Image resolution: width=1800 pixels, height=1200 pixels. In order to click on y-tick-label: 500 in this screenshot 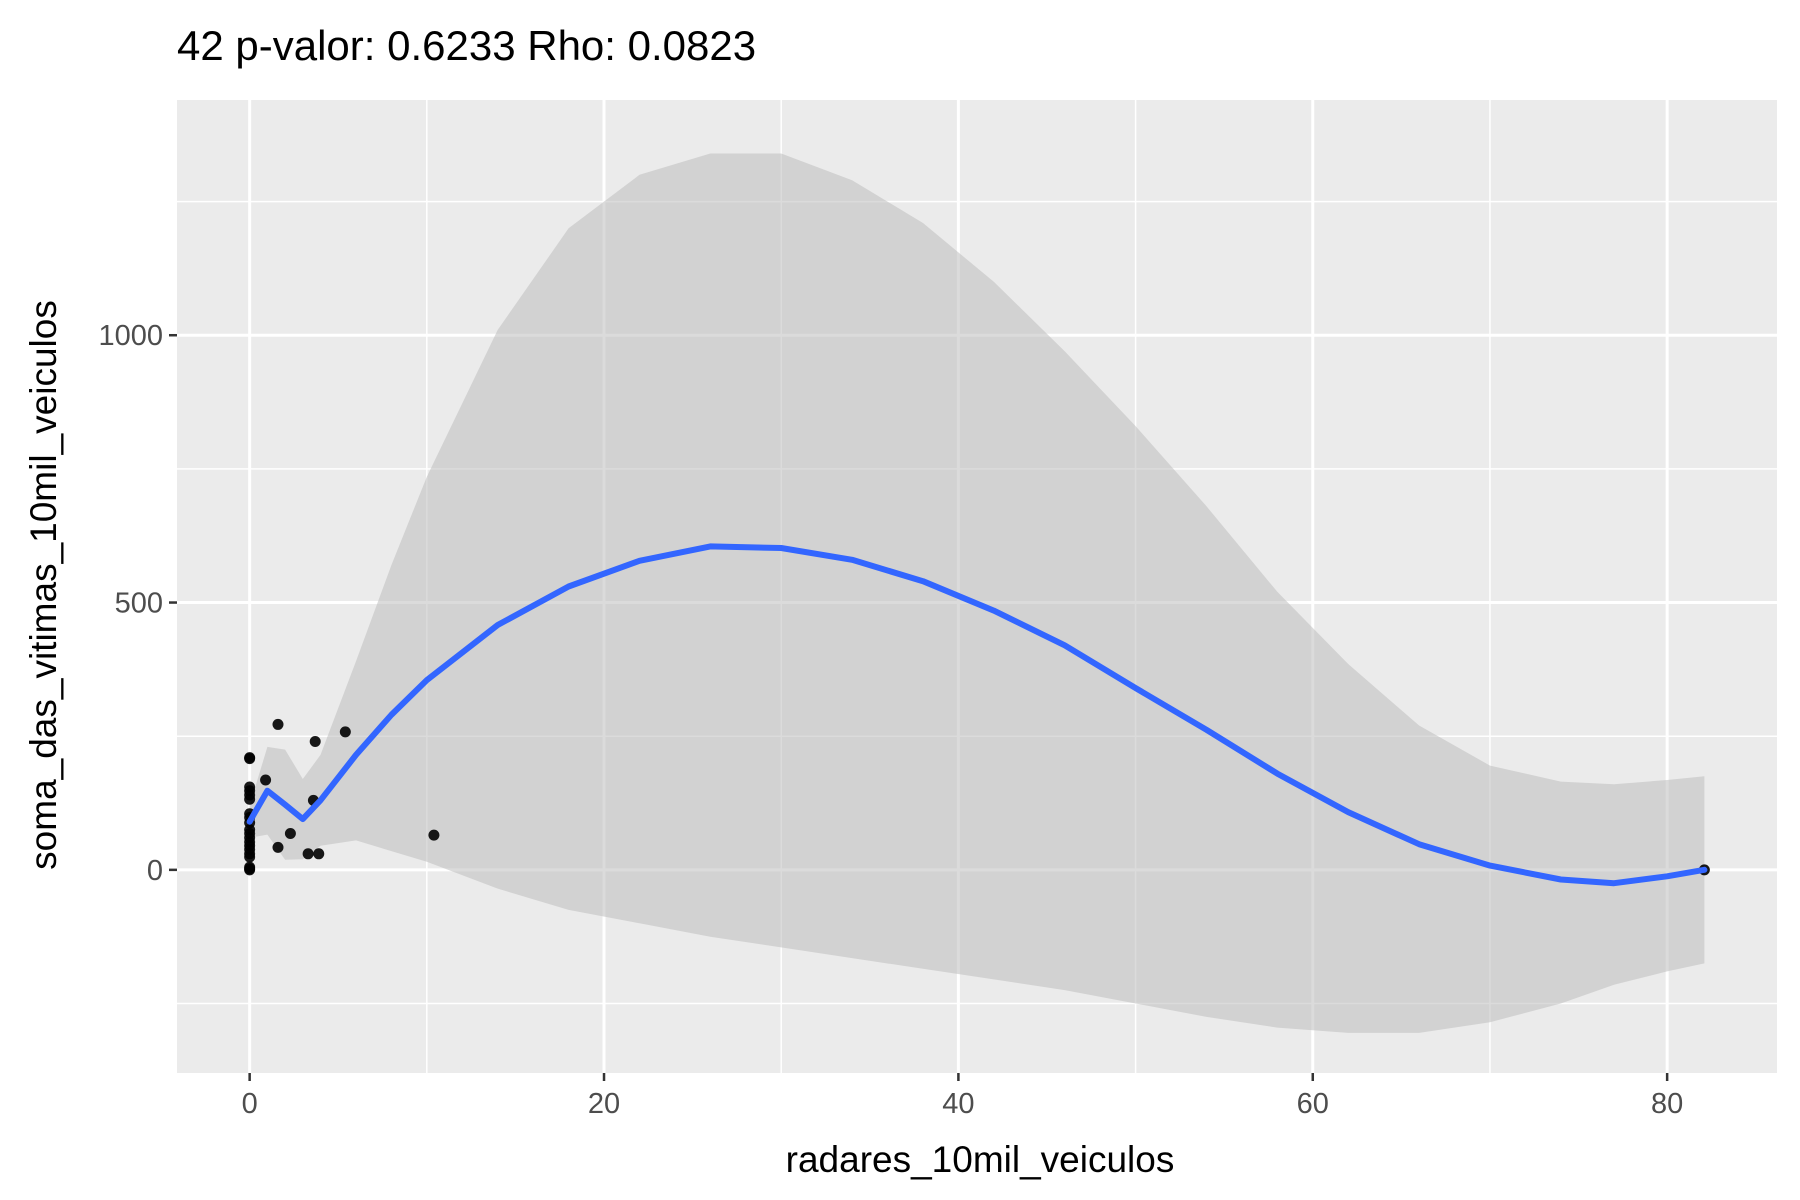, I will do `click(139, 604)`.